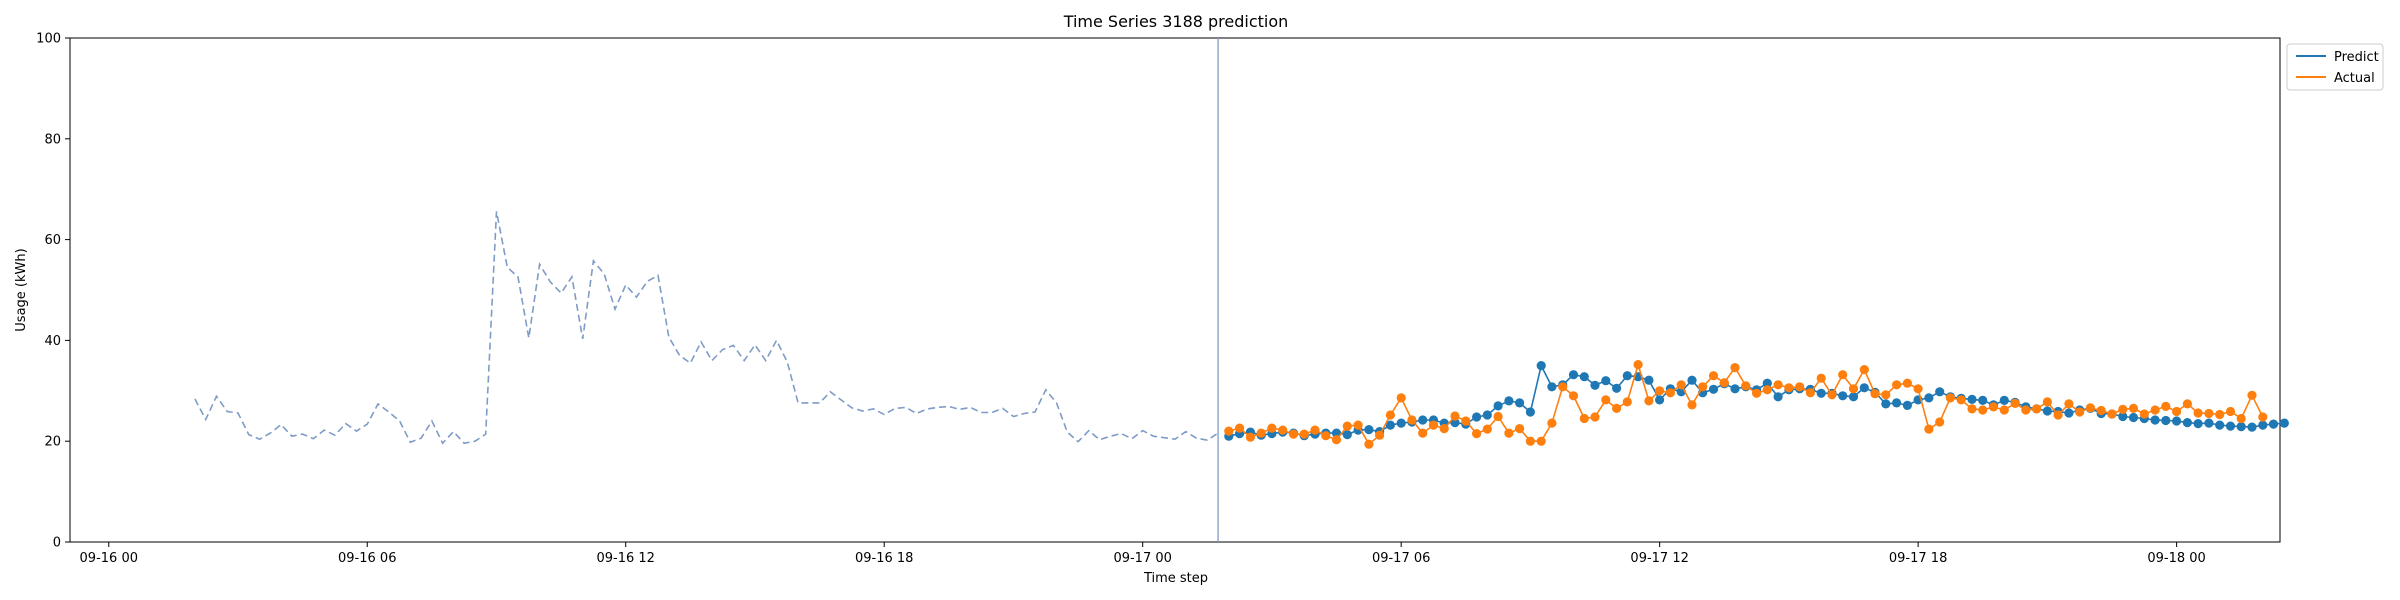 The image size is (2400, 600). I want to click on x-axis-label: Time step, so click(1175, 578).